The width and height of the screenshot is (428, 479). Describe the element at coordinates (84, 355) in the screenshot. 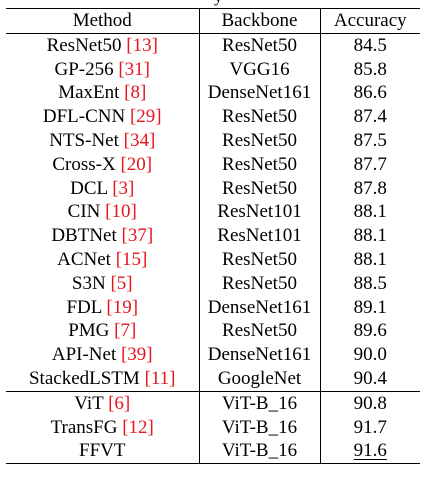

I see `method-name: API-Net` at that location.